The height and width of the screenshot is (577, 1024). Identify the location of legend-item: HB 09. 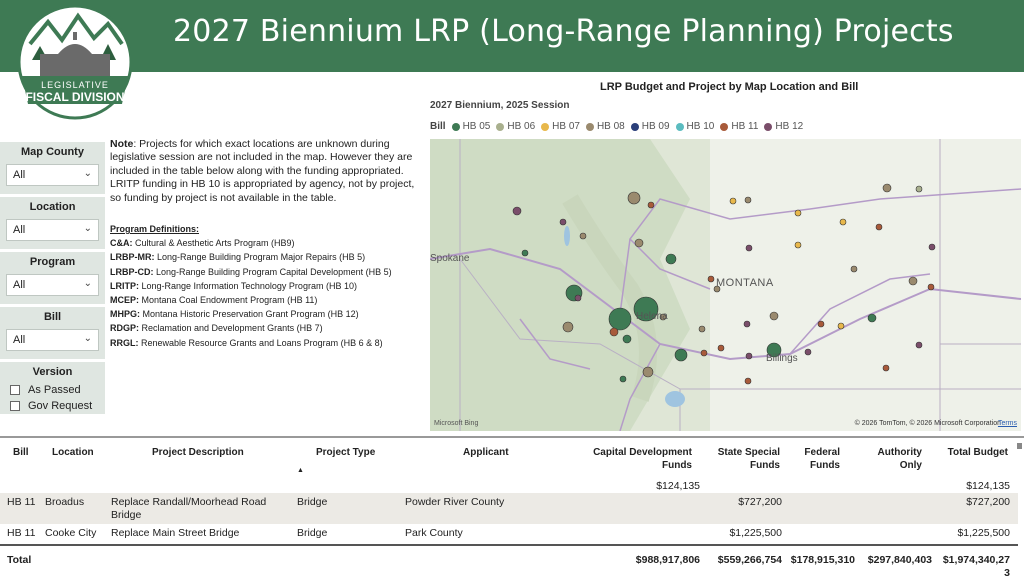
(650, 126).